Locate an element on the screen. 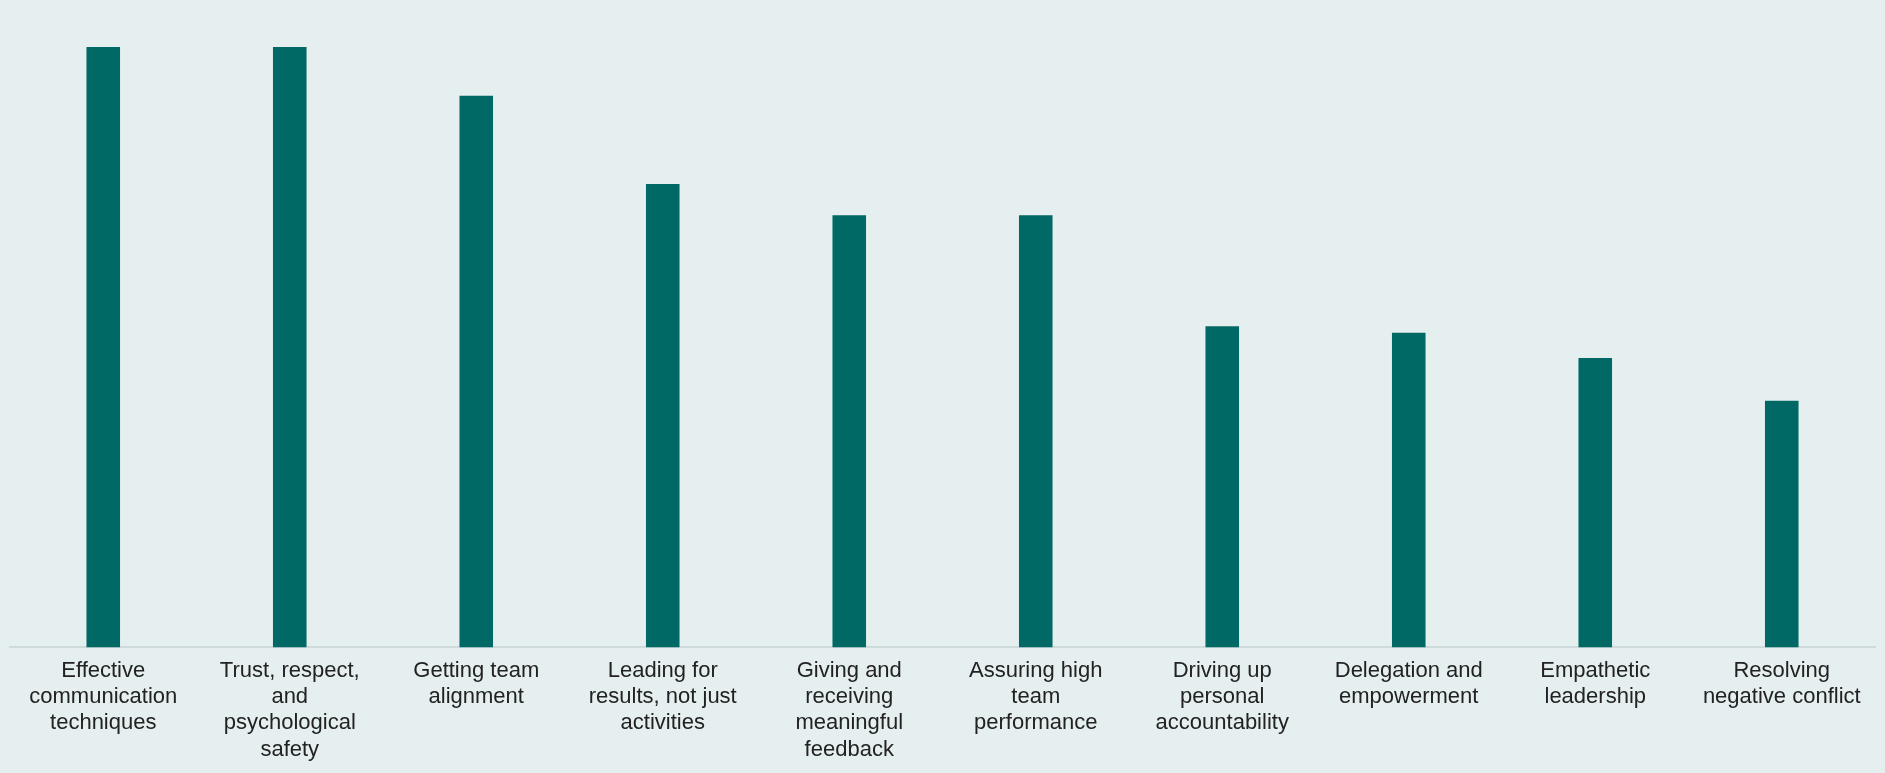 This screenshot has height=773, width=1885. x-tick-label: Assuring high team performance is located at coordinates (1036, 695).